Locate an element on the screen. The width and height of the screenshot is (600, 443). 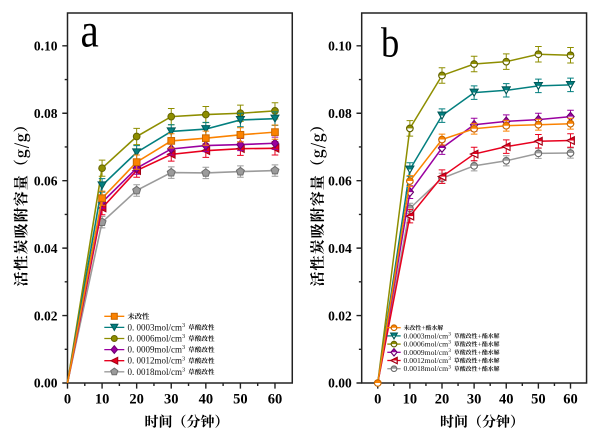
svg-text: 0.0009mol/cm is located at coordinates (426, 352).